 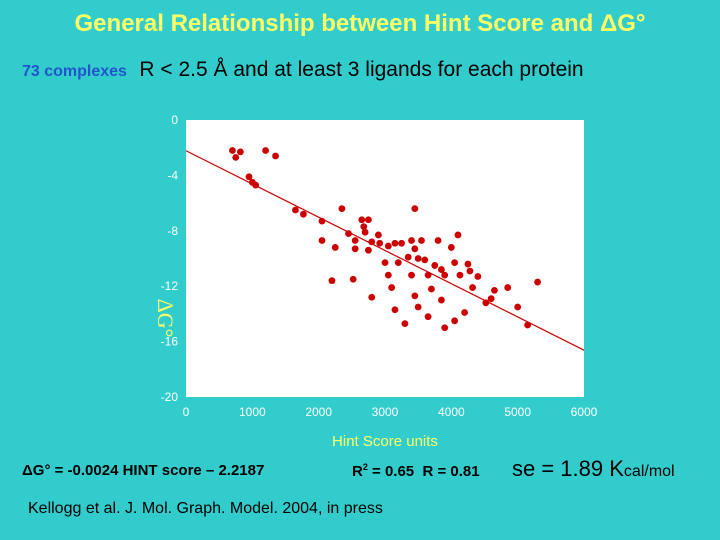 What do you see at coordinates (365, 467) in the screenshot?
I see `r-squared-exponent: 2` at bounding box center [365, 467].